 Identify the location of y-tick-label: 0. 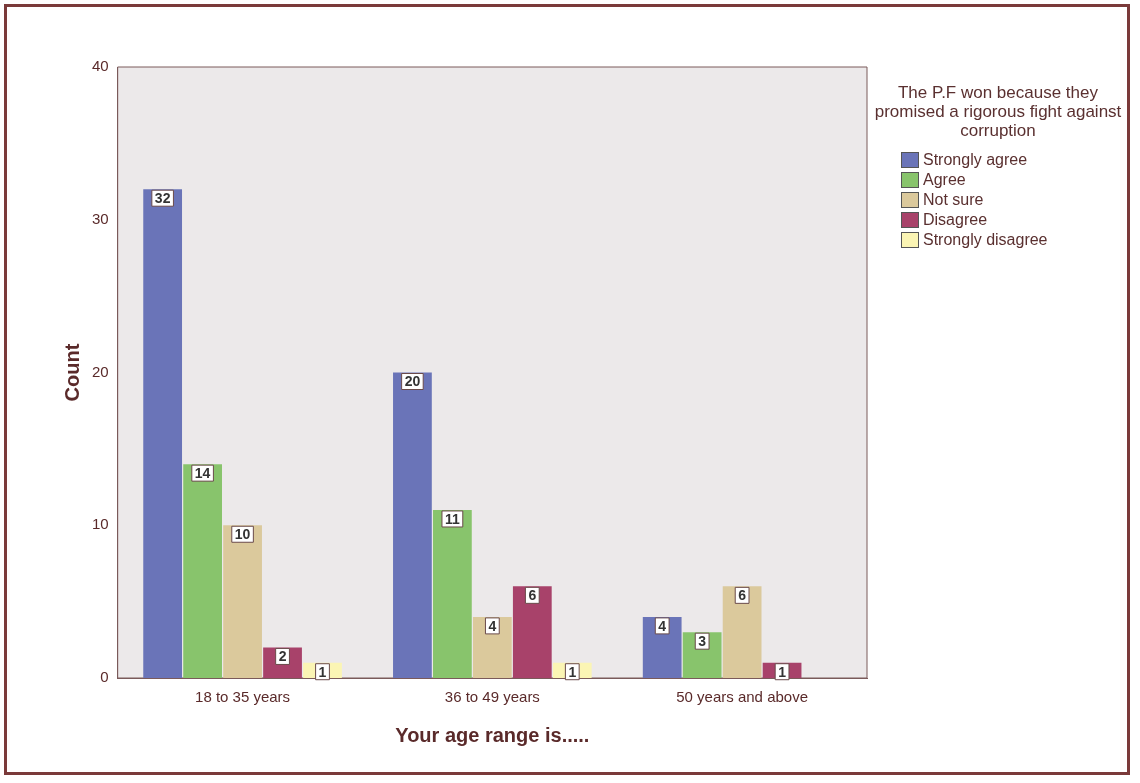
(104, 677).